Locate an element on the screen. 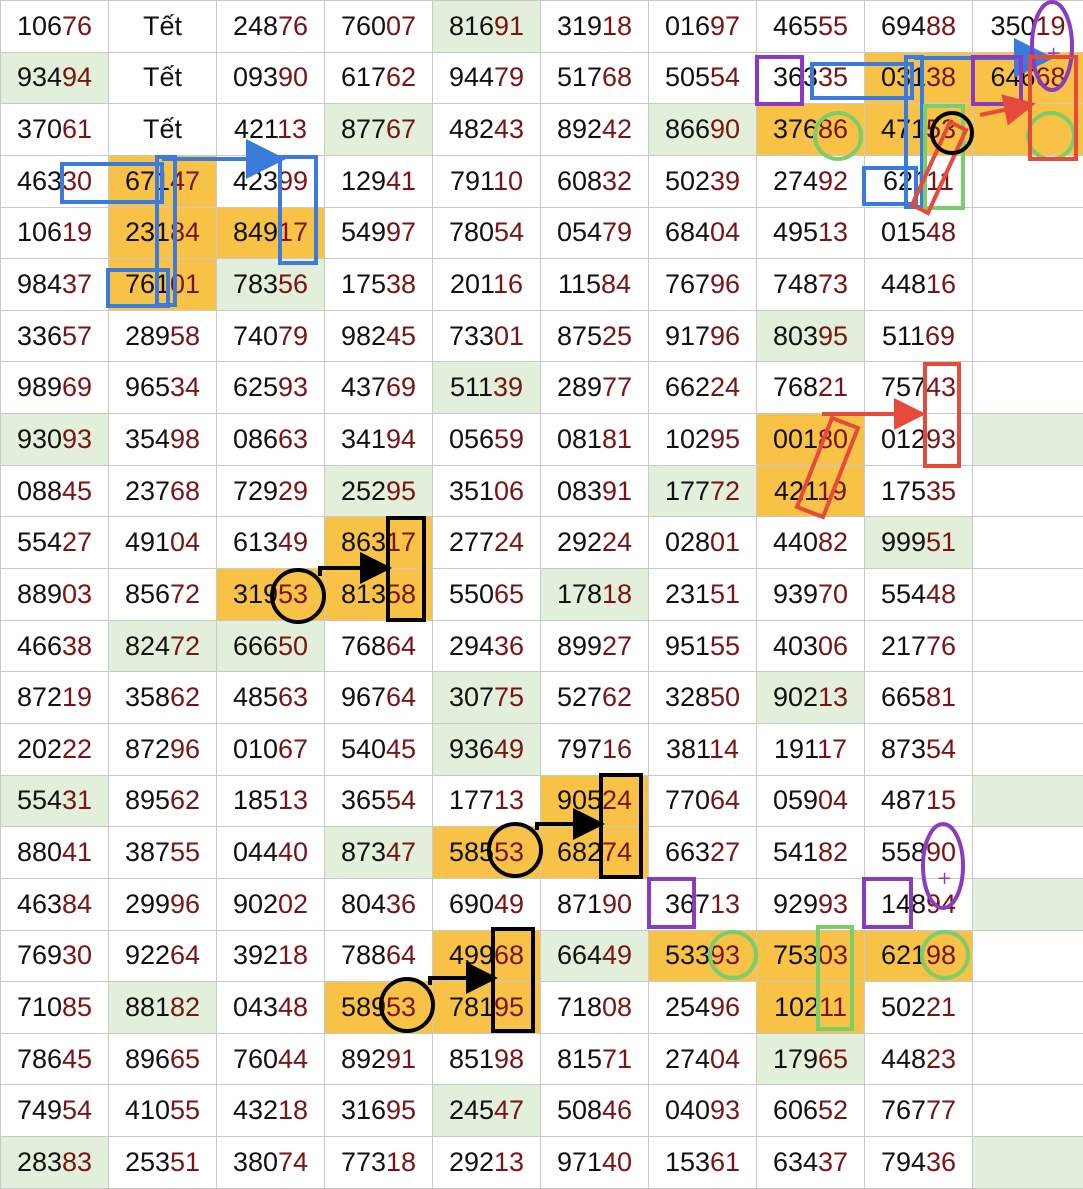 The width and height of the screenshot is (1083, 1189). number-head: 905 is located at coordinates (579, 800).